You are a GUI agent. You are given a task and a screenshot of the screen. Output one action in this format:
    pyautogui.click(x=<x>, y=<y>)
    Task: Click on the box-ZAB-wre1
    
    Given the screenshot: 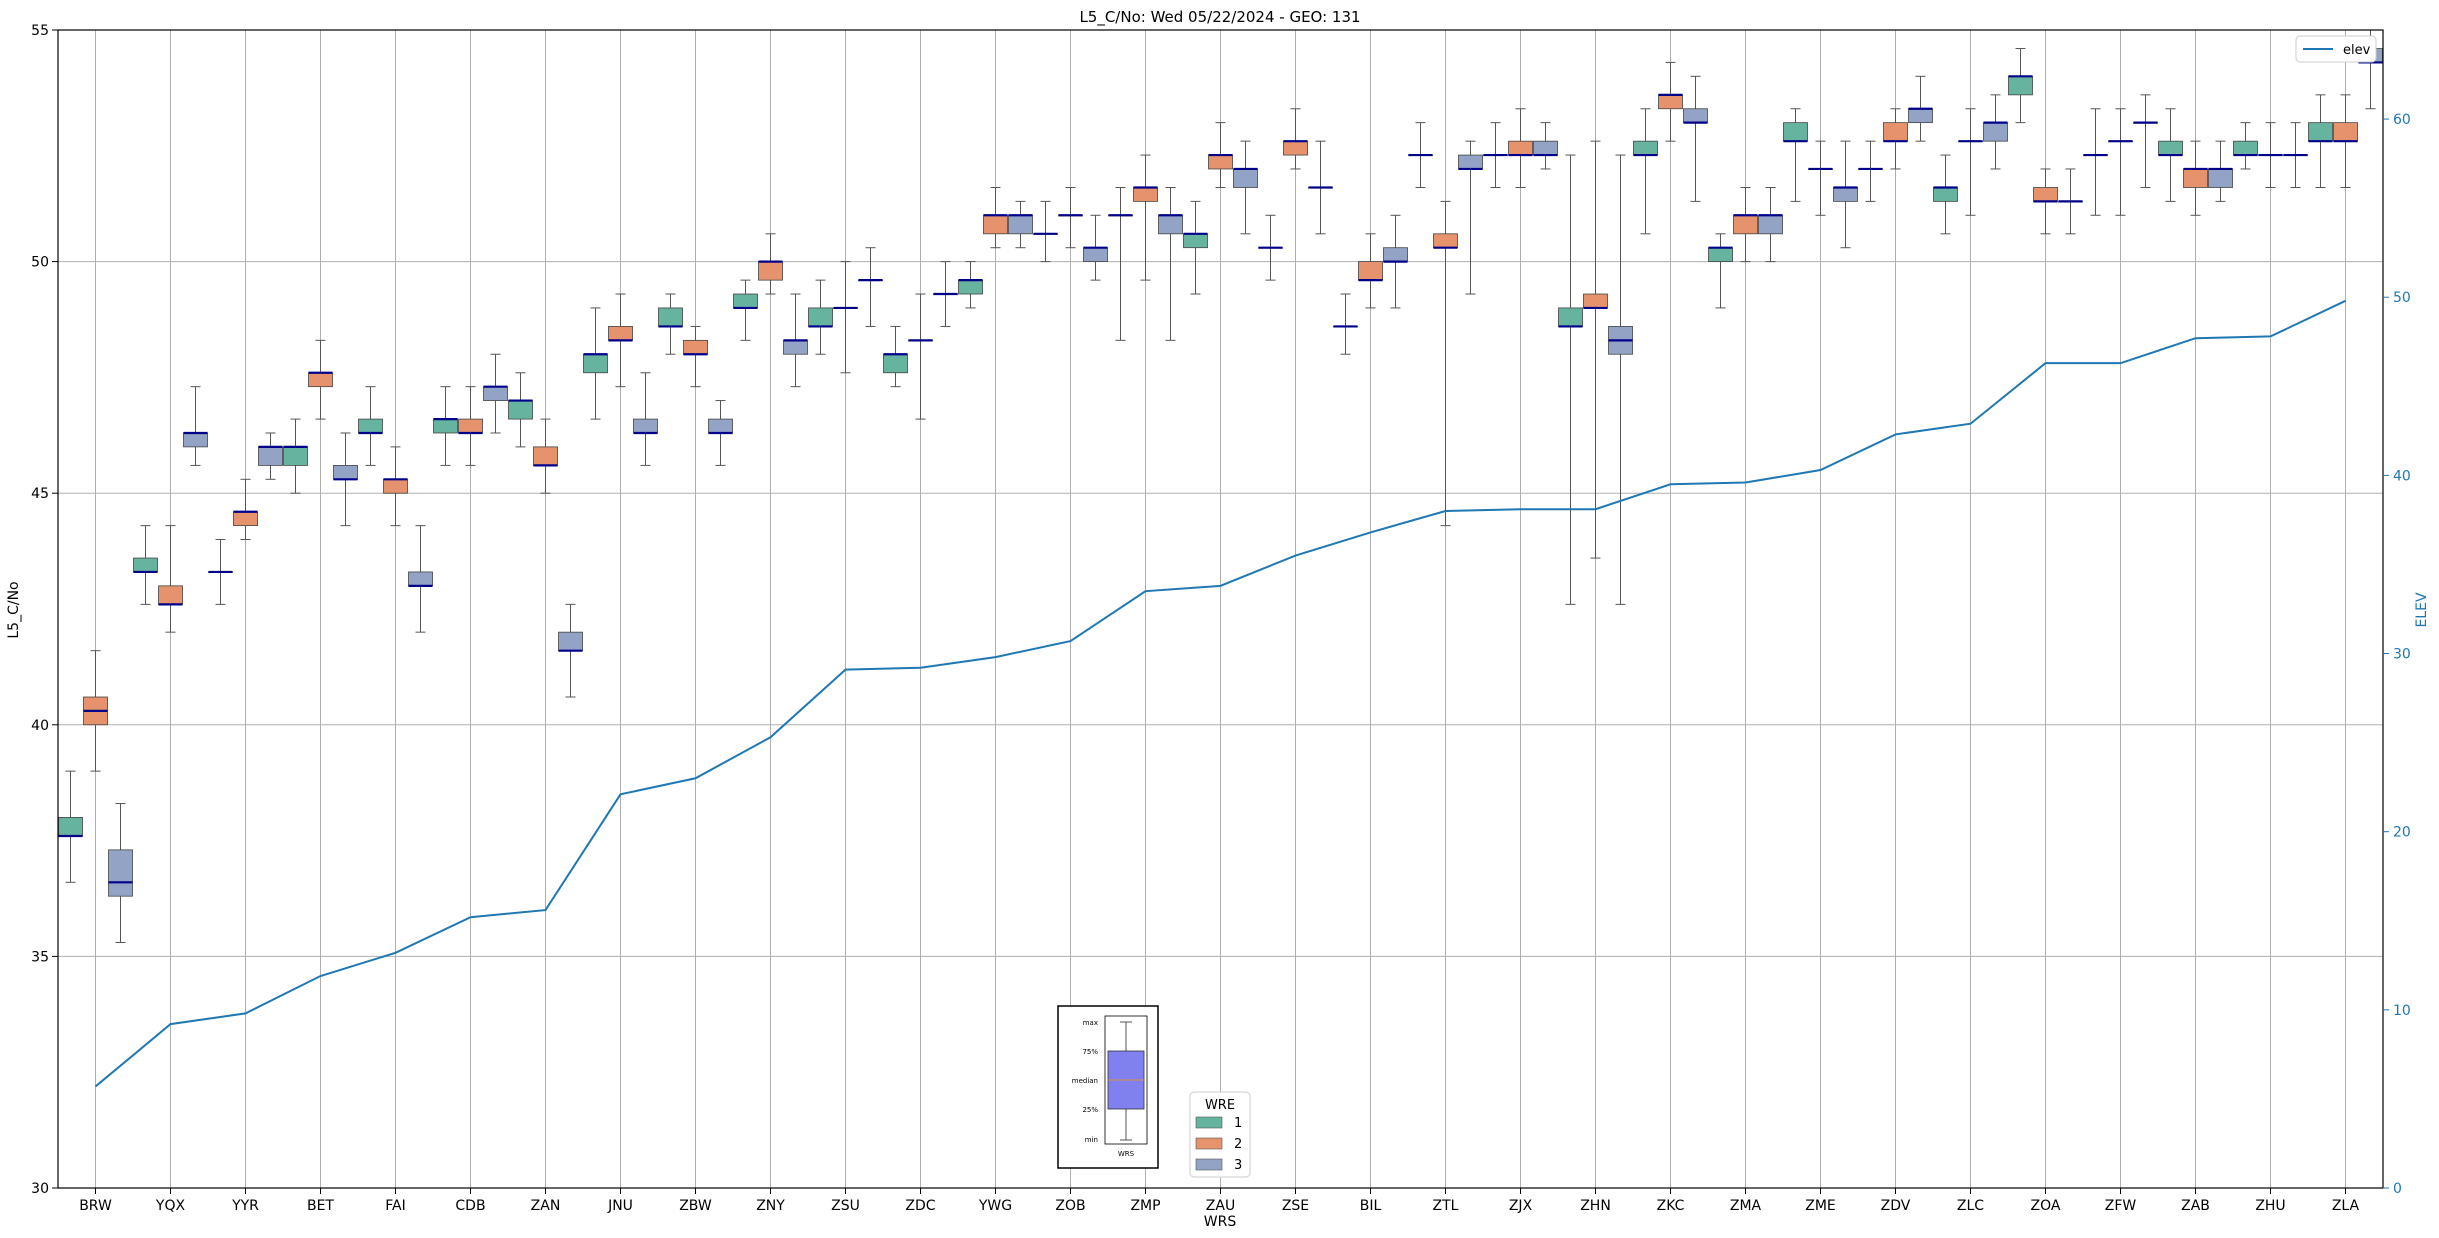 What is the action you would take?
    pyautogui.click(x=2170, y=155)
    